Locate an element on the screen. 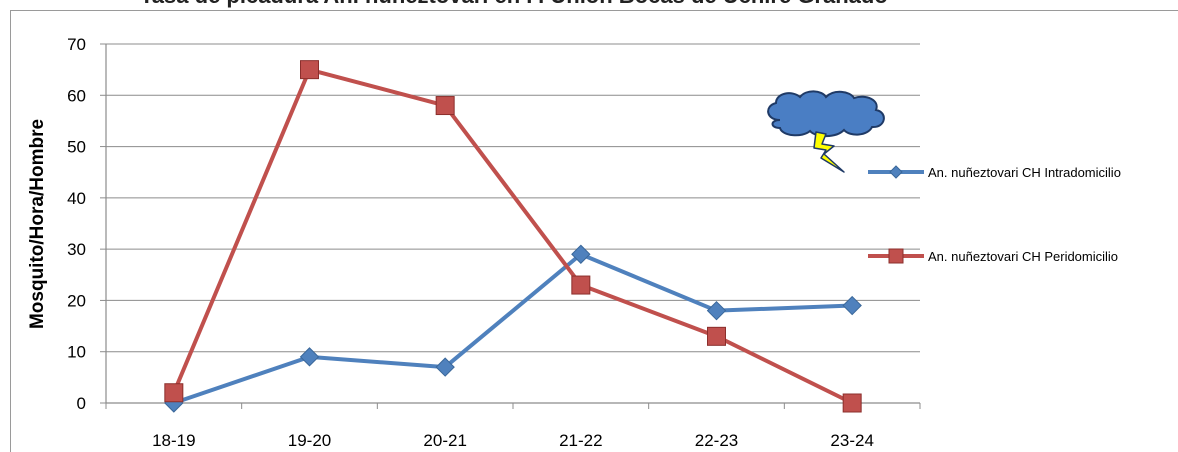 The image size is (1178, 452). legend-entry: An. nuñeztovari CH Peridomicilio is located at coordinates (993, 256).